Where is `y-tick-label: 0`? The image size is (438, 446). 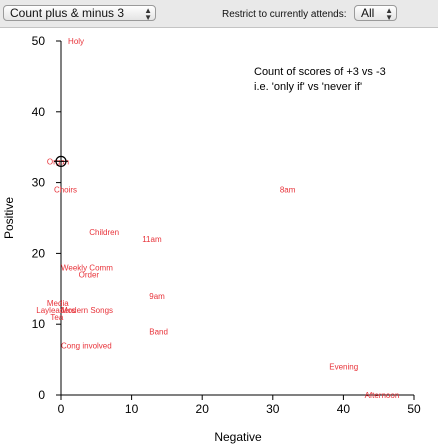 y-tick-label: 0 is located at coordinates (41, 395).